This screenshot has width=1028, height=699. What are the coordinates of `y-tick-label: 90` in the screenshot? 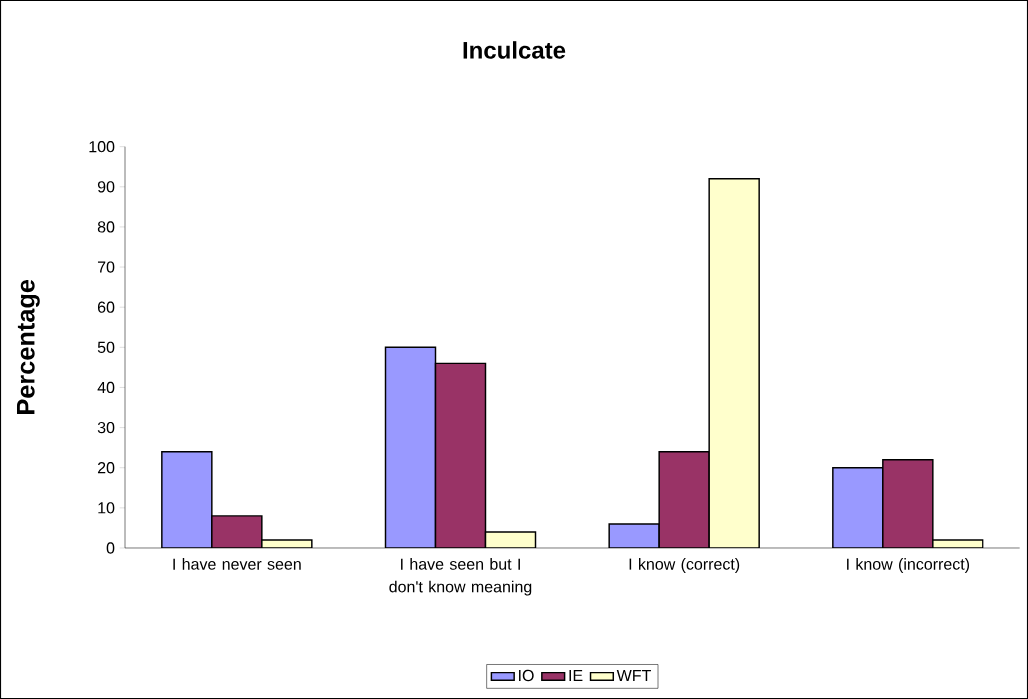 It's located at (106, 187).